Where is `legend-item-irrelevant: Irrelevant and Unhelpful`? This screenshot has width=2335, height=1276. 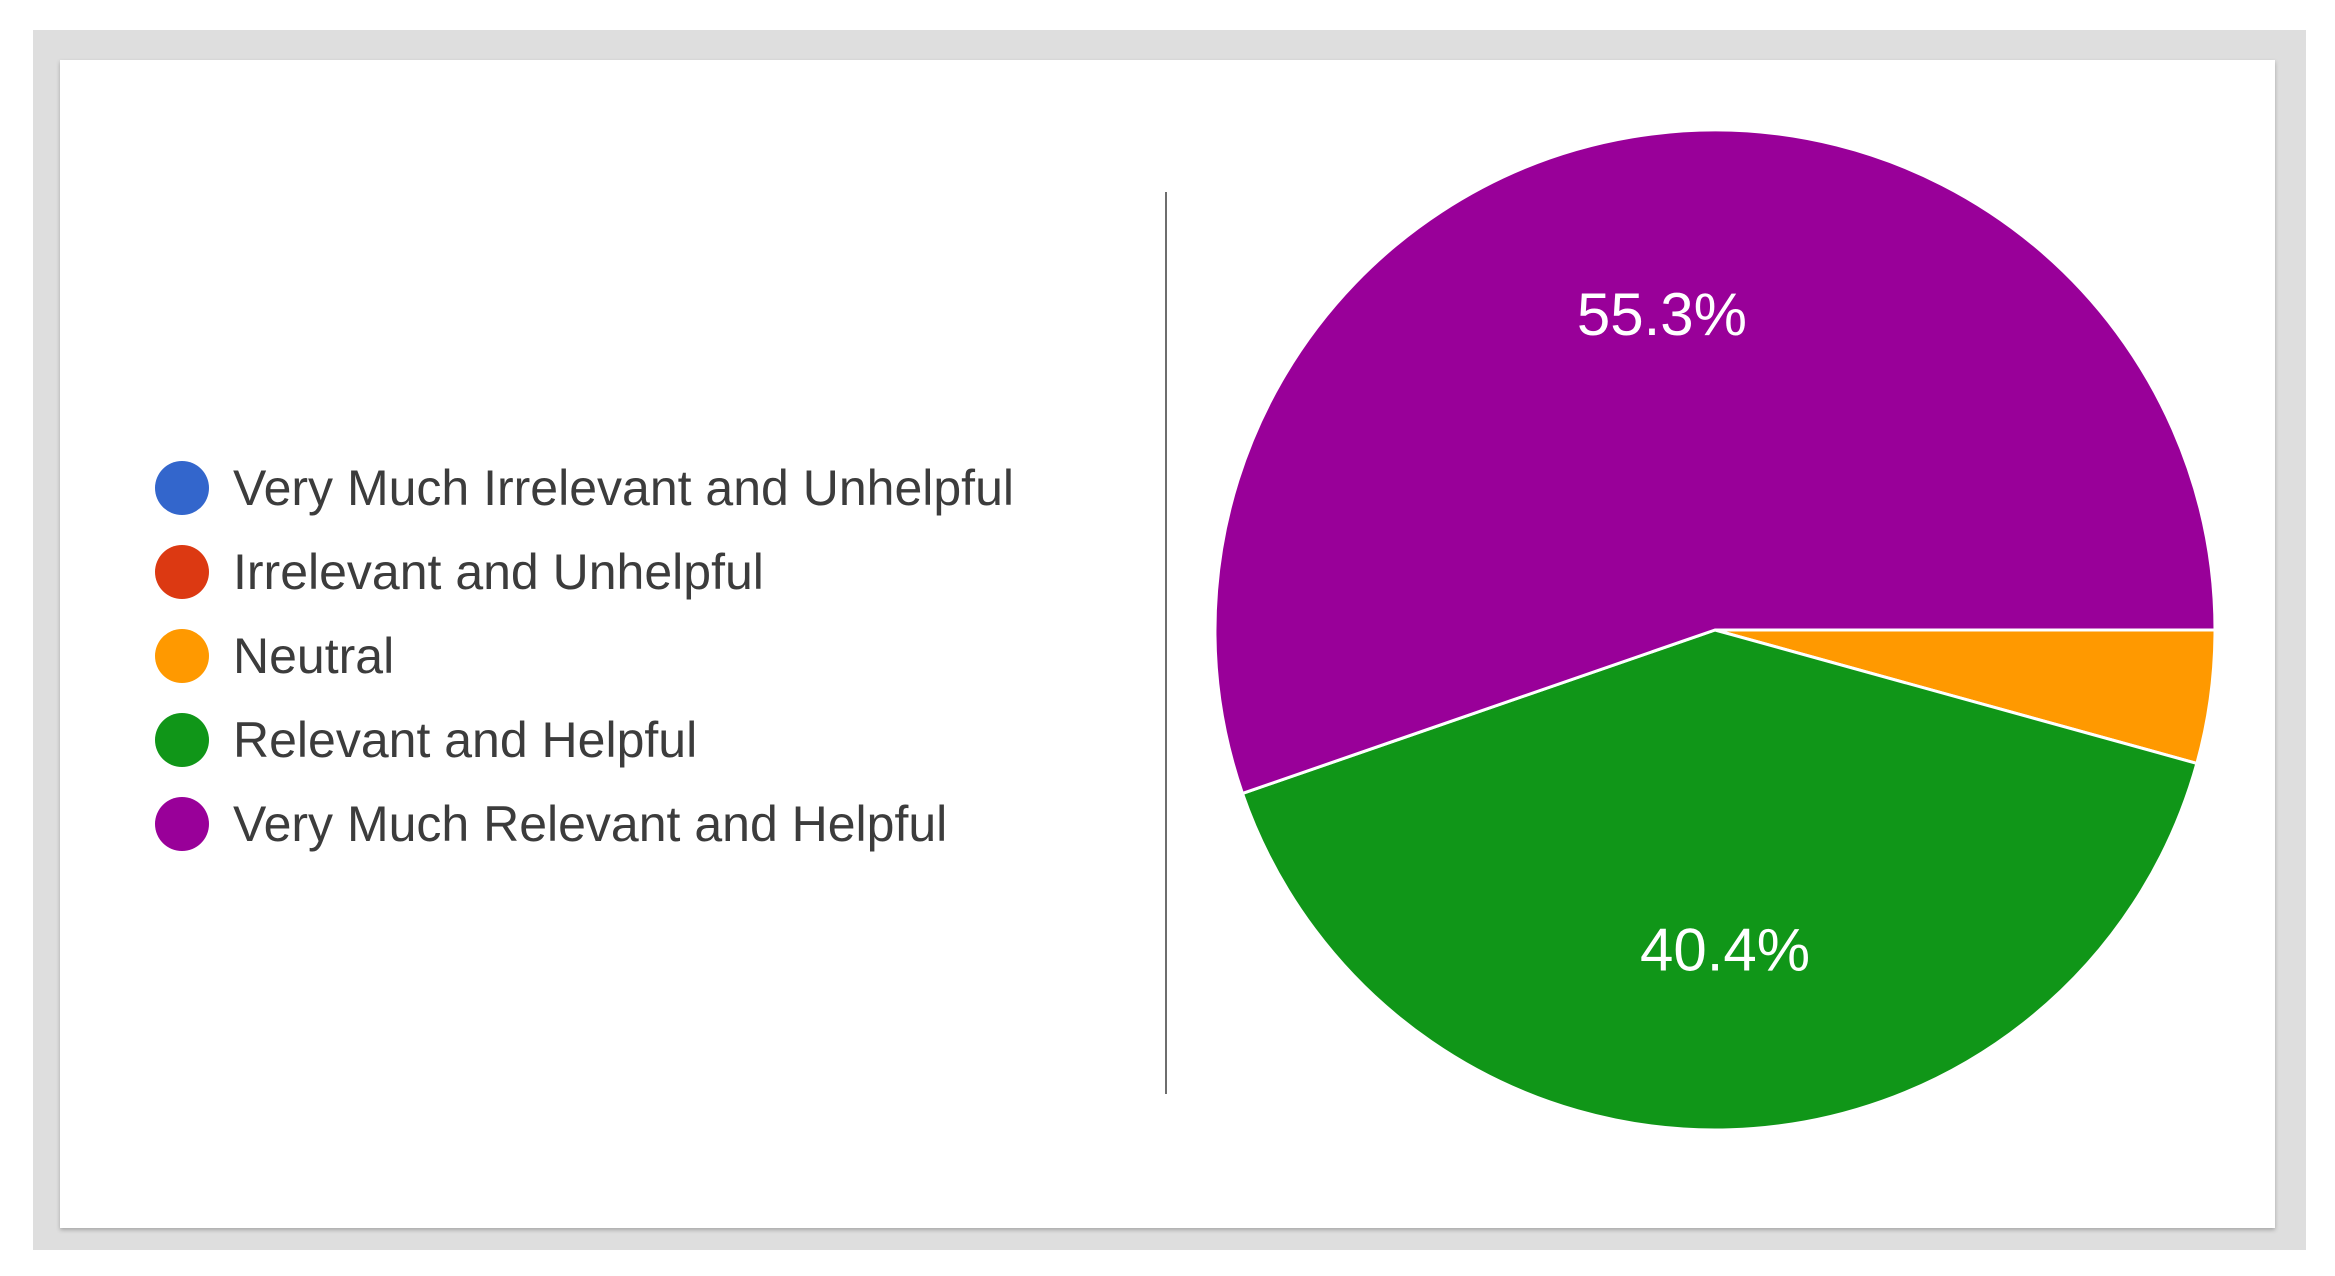 legend-item-irrelevant: Irrelevant and Unhelpful is located at coordinates (635, 572).